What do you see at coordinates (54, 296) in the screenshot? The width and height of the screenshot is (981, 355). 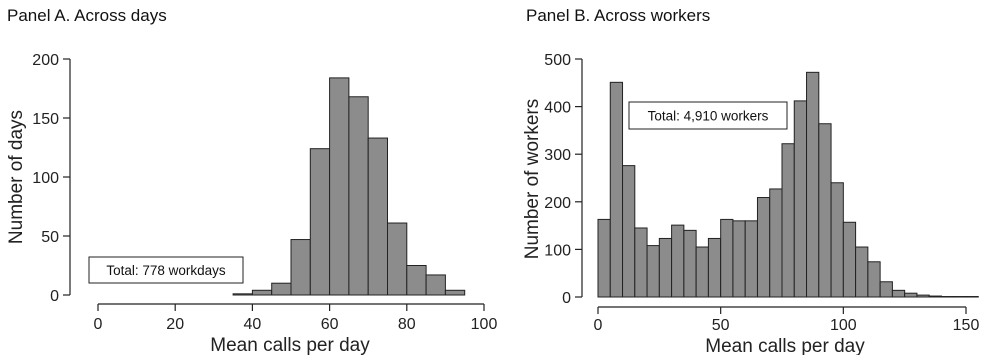 I see `panel-a-y-tick-label: 0` at bounding box center [54, 296].